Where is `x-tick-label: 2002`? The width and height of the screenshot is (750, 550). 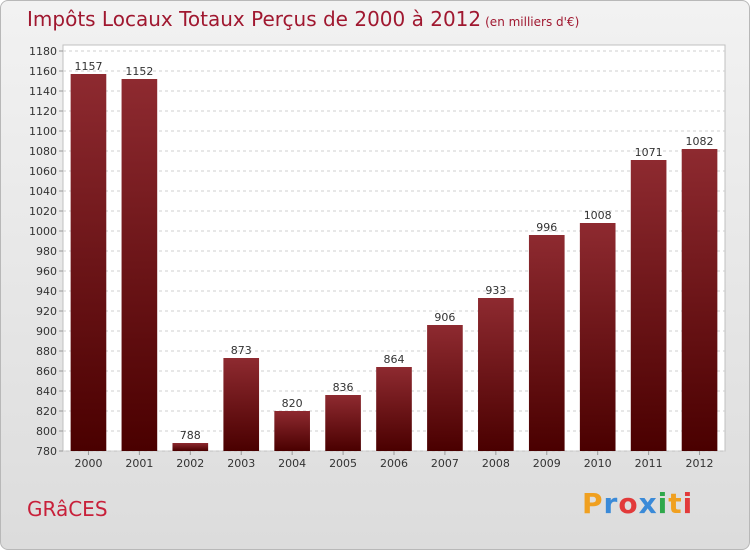
x-tick-label: 2002 is located at coordinates (190, 463).